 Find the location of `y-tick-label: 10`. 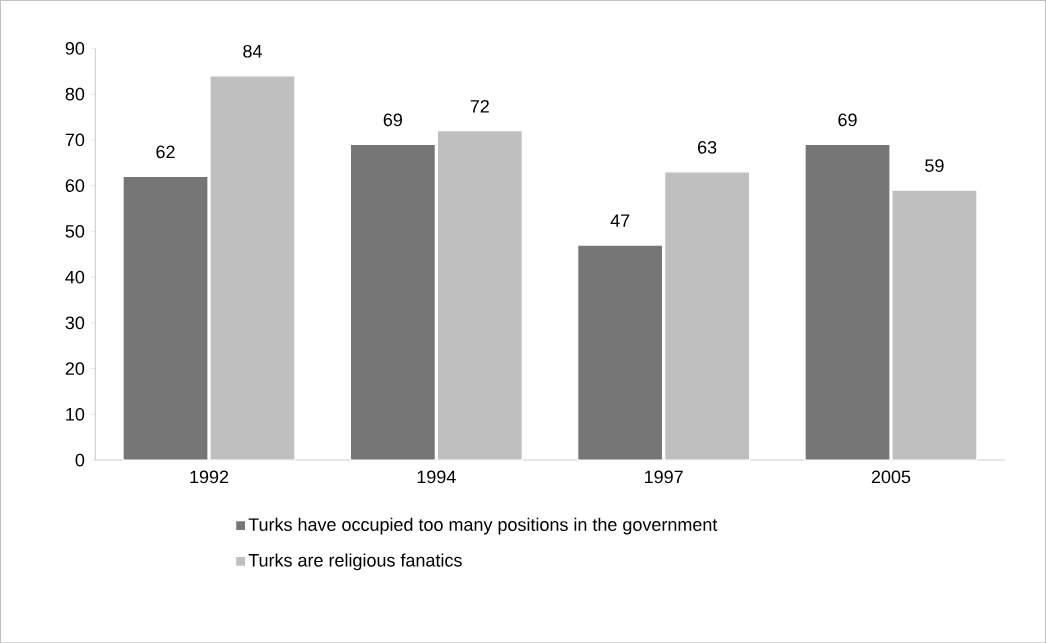

y-tick-label: 10 is located at coordinates (75, 414).